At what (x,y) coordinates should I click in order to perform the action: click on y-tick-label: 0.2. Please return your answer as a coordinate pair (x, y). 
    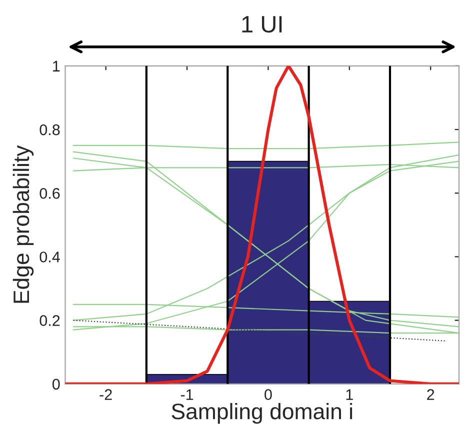
    Looking at the image, I should click on (50, 320).